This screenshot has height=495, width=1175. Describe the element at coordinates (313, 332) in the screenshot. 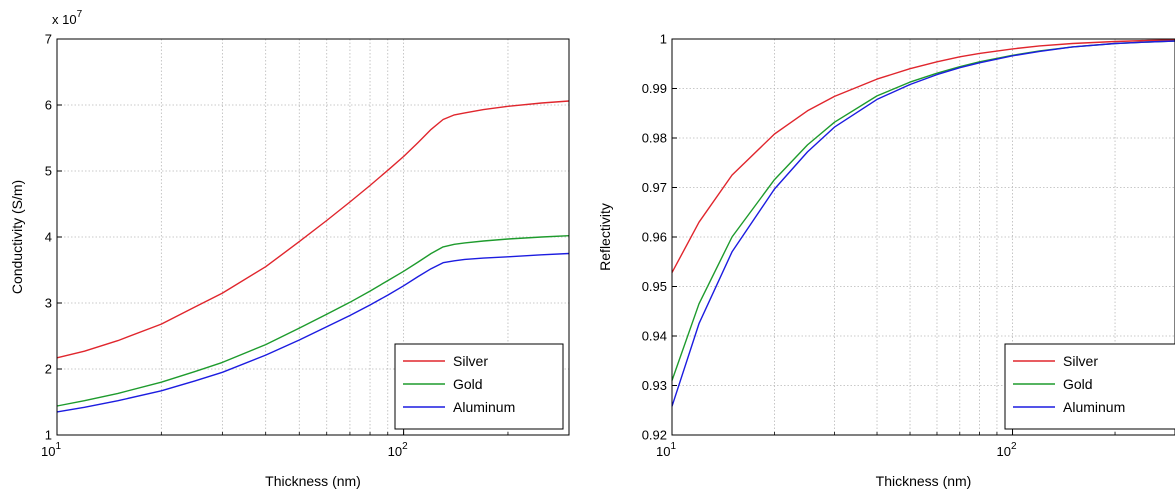

I see `series-line-aluminum` at that location.